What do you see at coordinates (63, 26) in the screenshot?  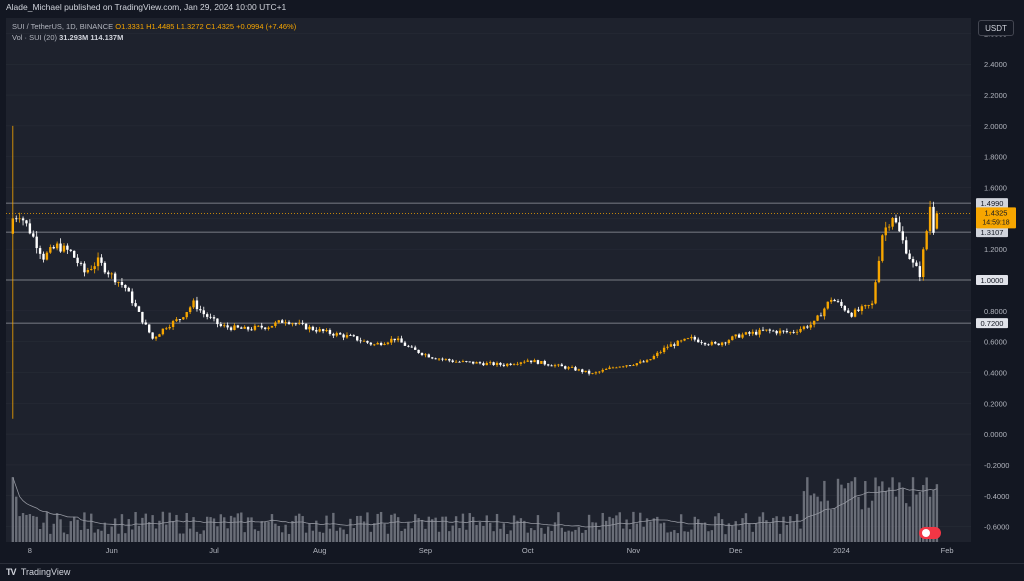 I see `legend-symbol: SUI / TetherUS, 1D, BINANCE` at bounding box center [63, 26].